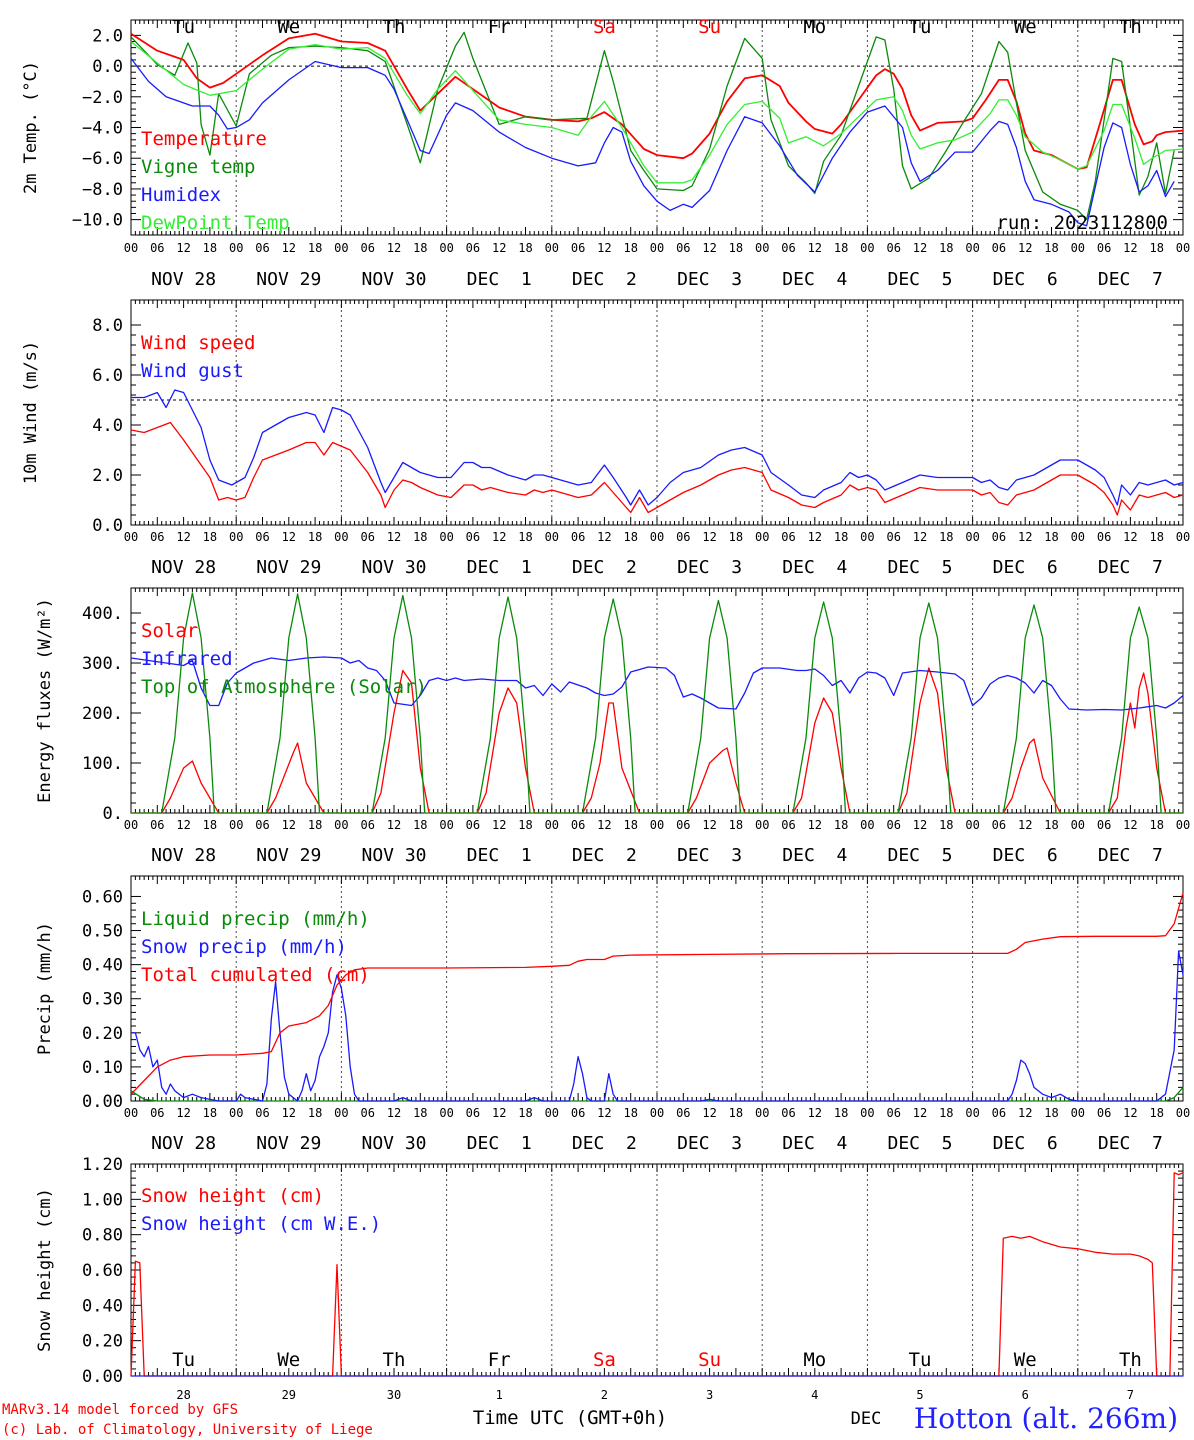 The width and height of the screenshot is (1194, 1440). What do you see at coordinates (102, 966) in the screenshot?
I see `y-tick-label: 0.40` at bounding box center [102, 966].